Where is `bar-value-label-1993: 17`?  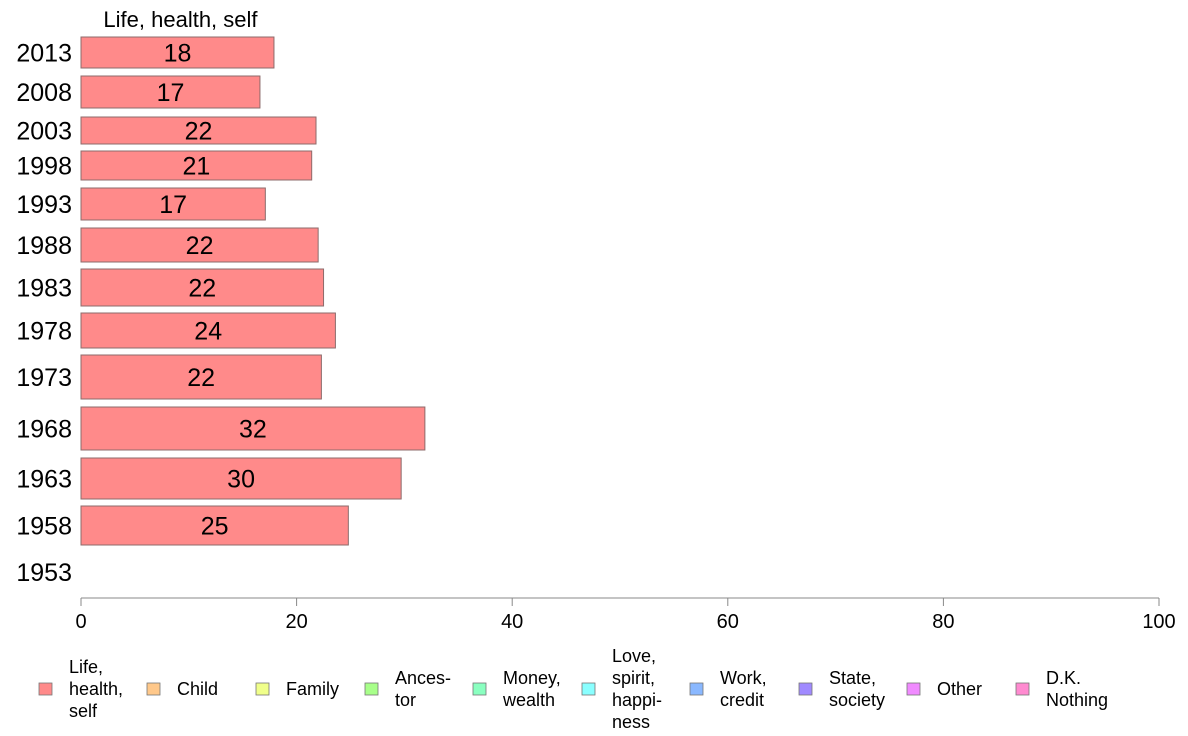
bar-value-label-1993: 17 is located at coordinates (173, 205).